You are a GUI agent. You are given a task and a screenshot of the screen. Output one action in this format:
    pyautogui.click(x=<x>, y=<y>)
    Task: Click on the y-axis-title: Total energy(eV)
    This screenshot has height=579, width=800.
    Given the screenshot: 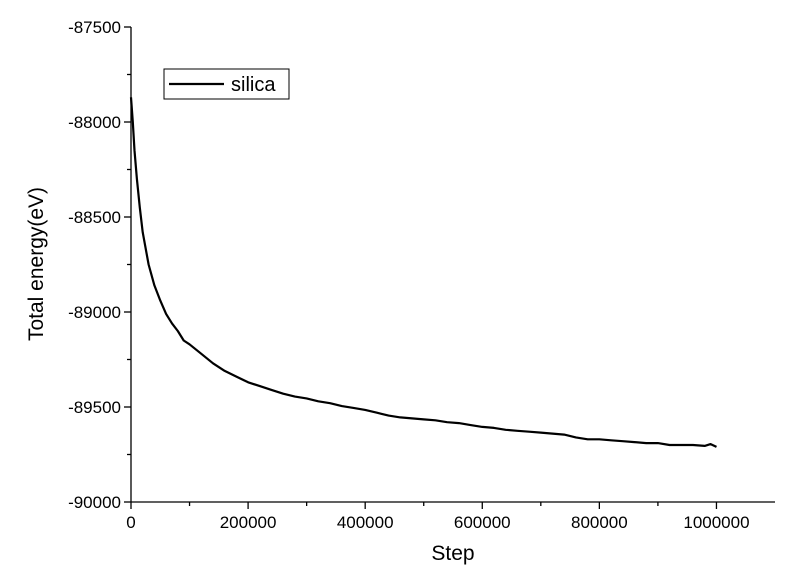 What is the action you would take?
    pyautogui.click(x=36, y=264)
    